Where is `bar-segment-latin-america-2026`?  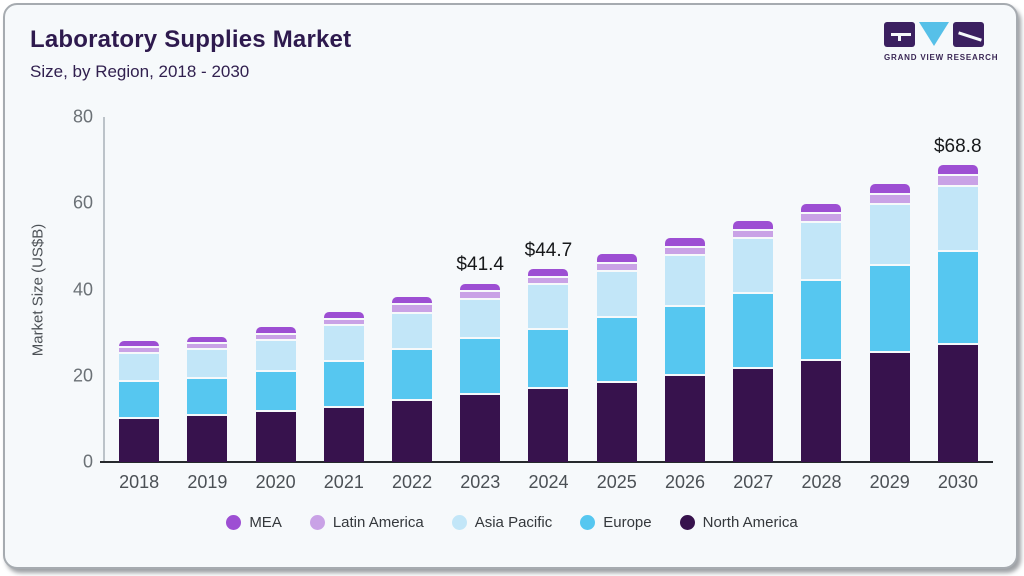 bar-segment-latin-america-2026 is located at coordinates (684, 250).